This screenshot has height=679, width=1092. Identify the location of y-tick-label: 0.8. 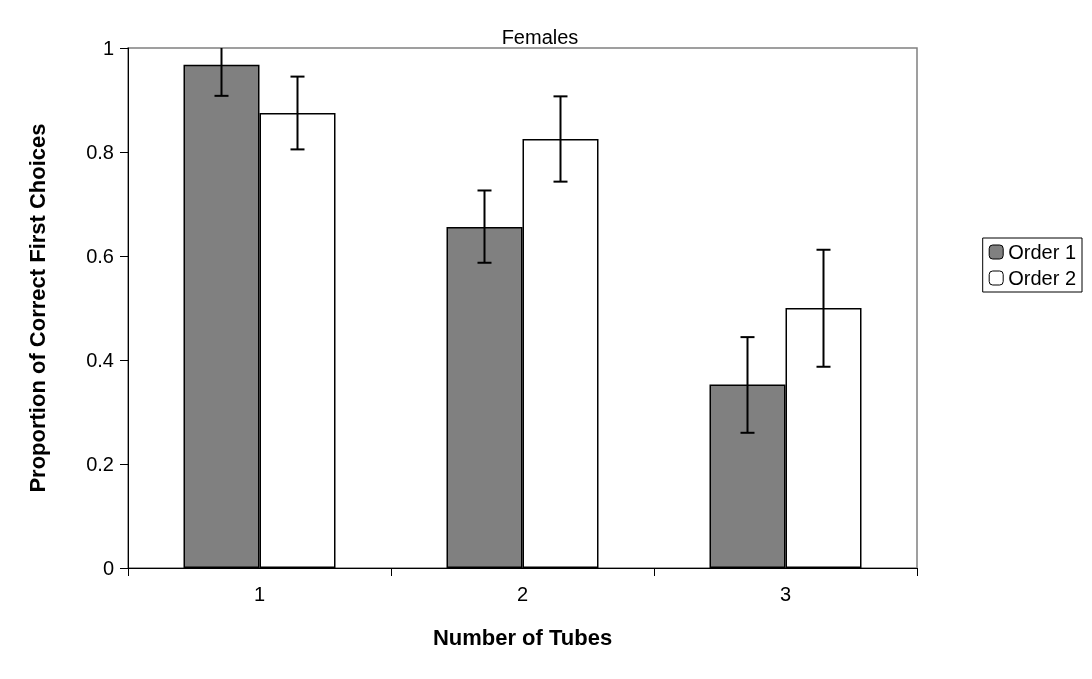
(100, 152).